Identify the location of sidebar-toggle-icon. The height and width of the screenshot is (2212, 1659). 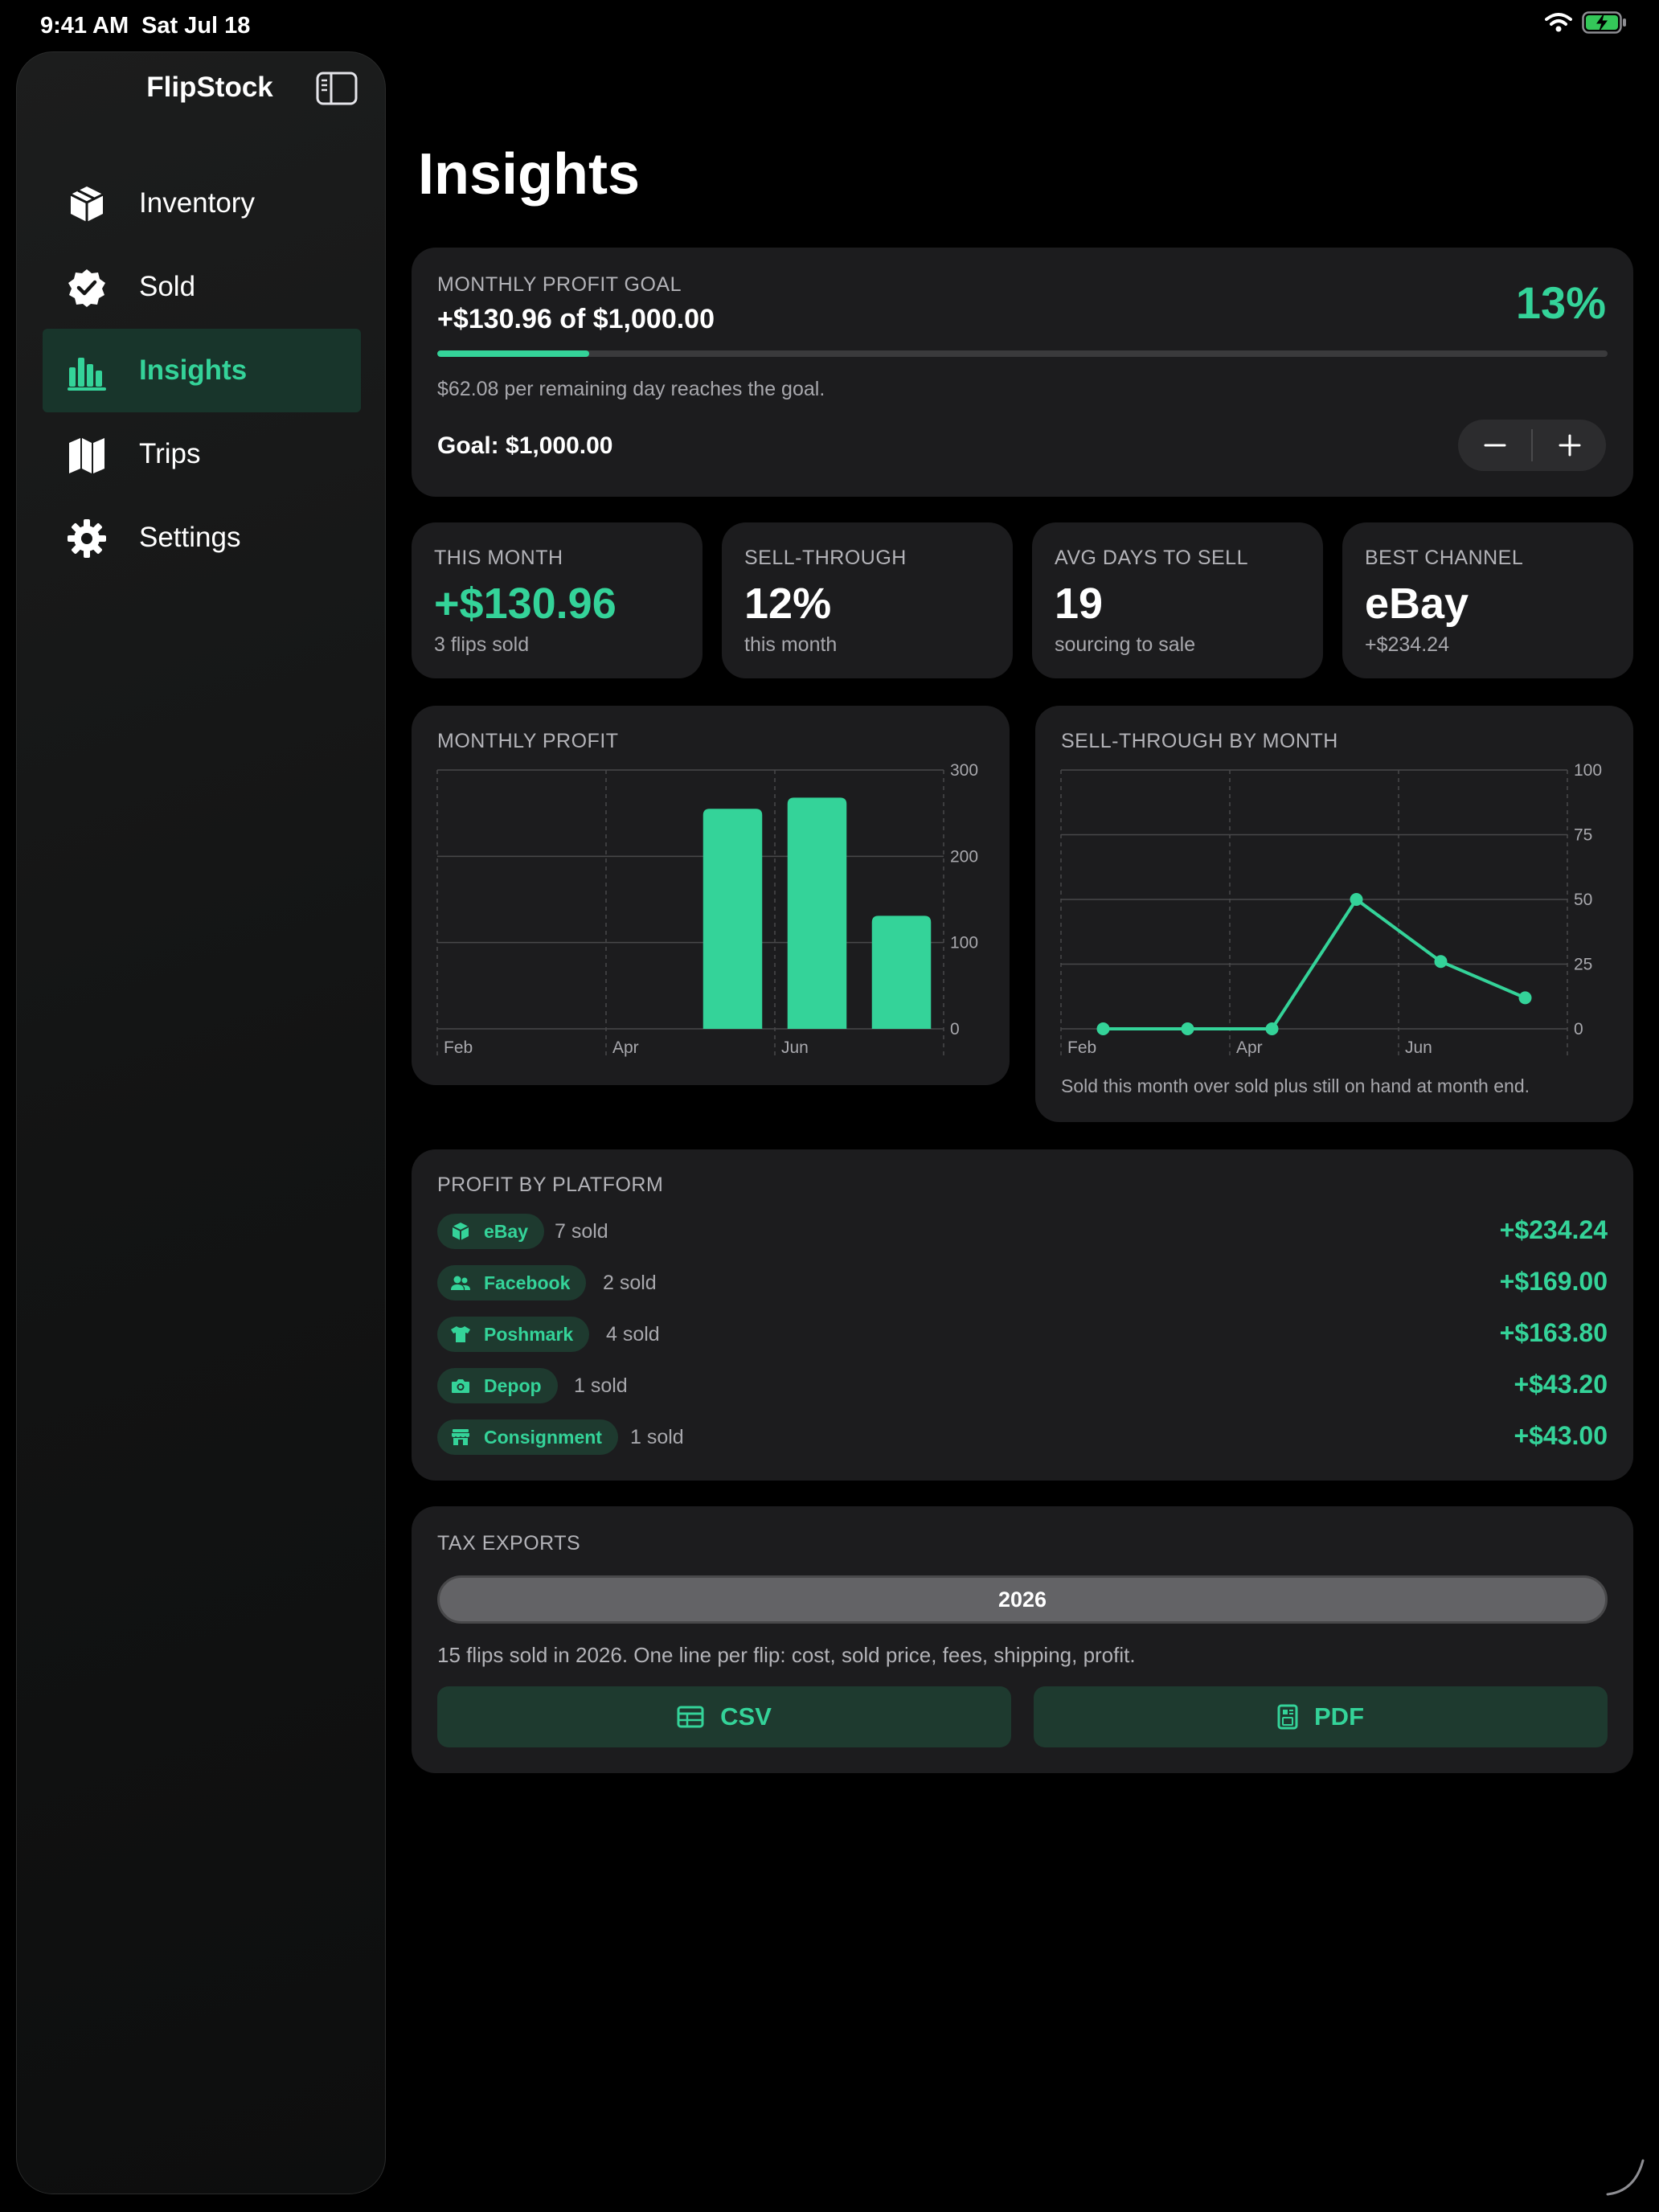
(337, 88).